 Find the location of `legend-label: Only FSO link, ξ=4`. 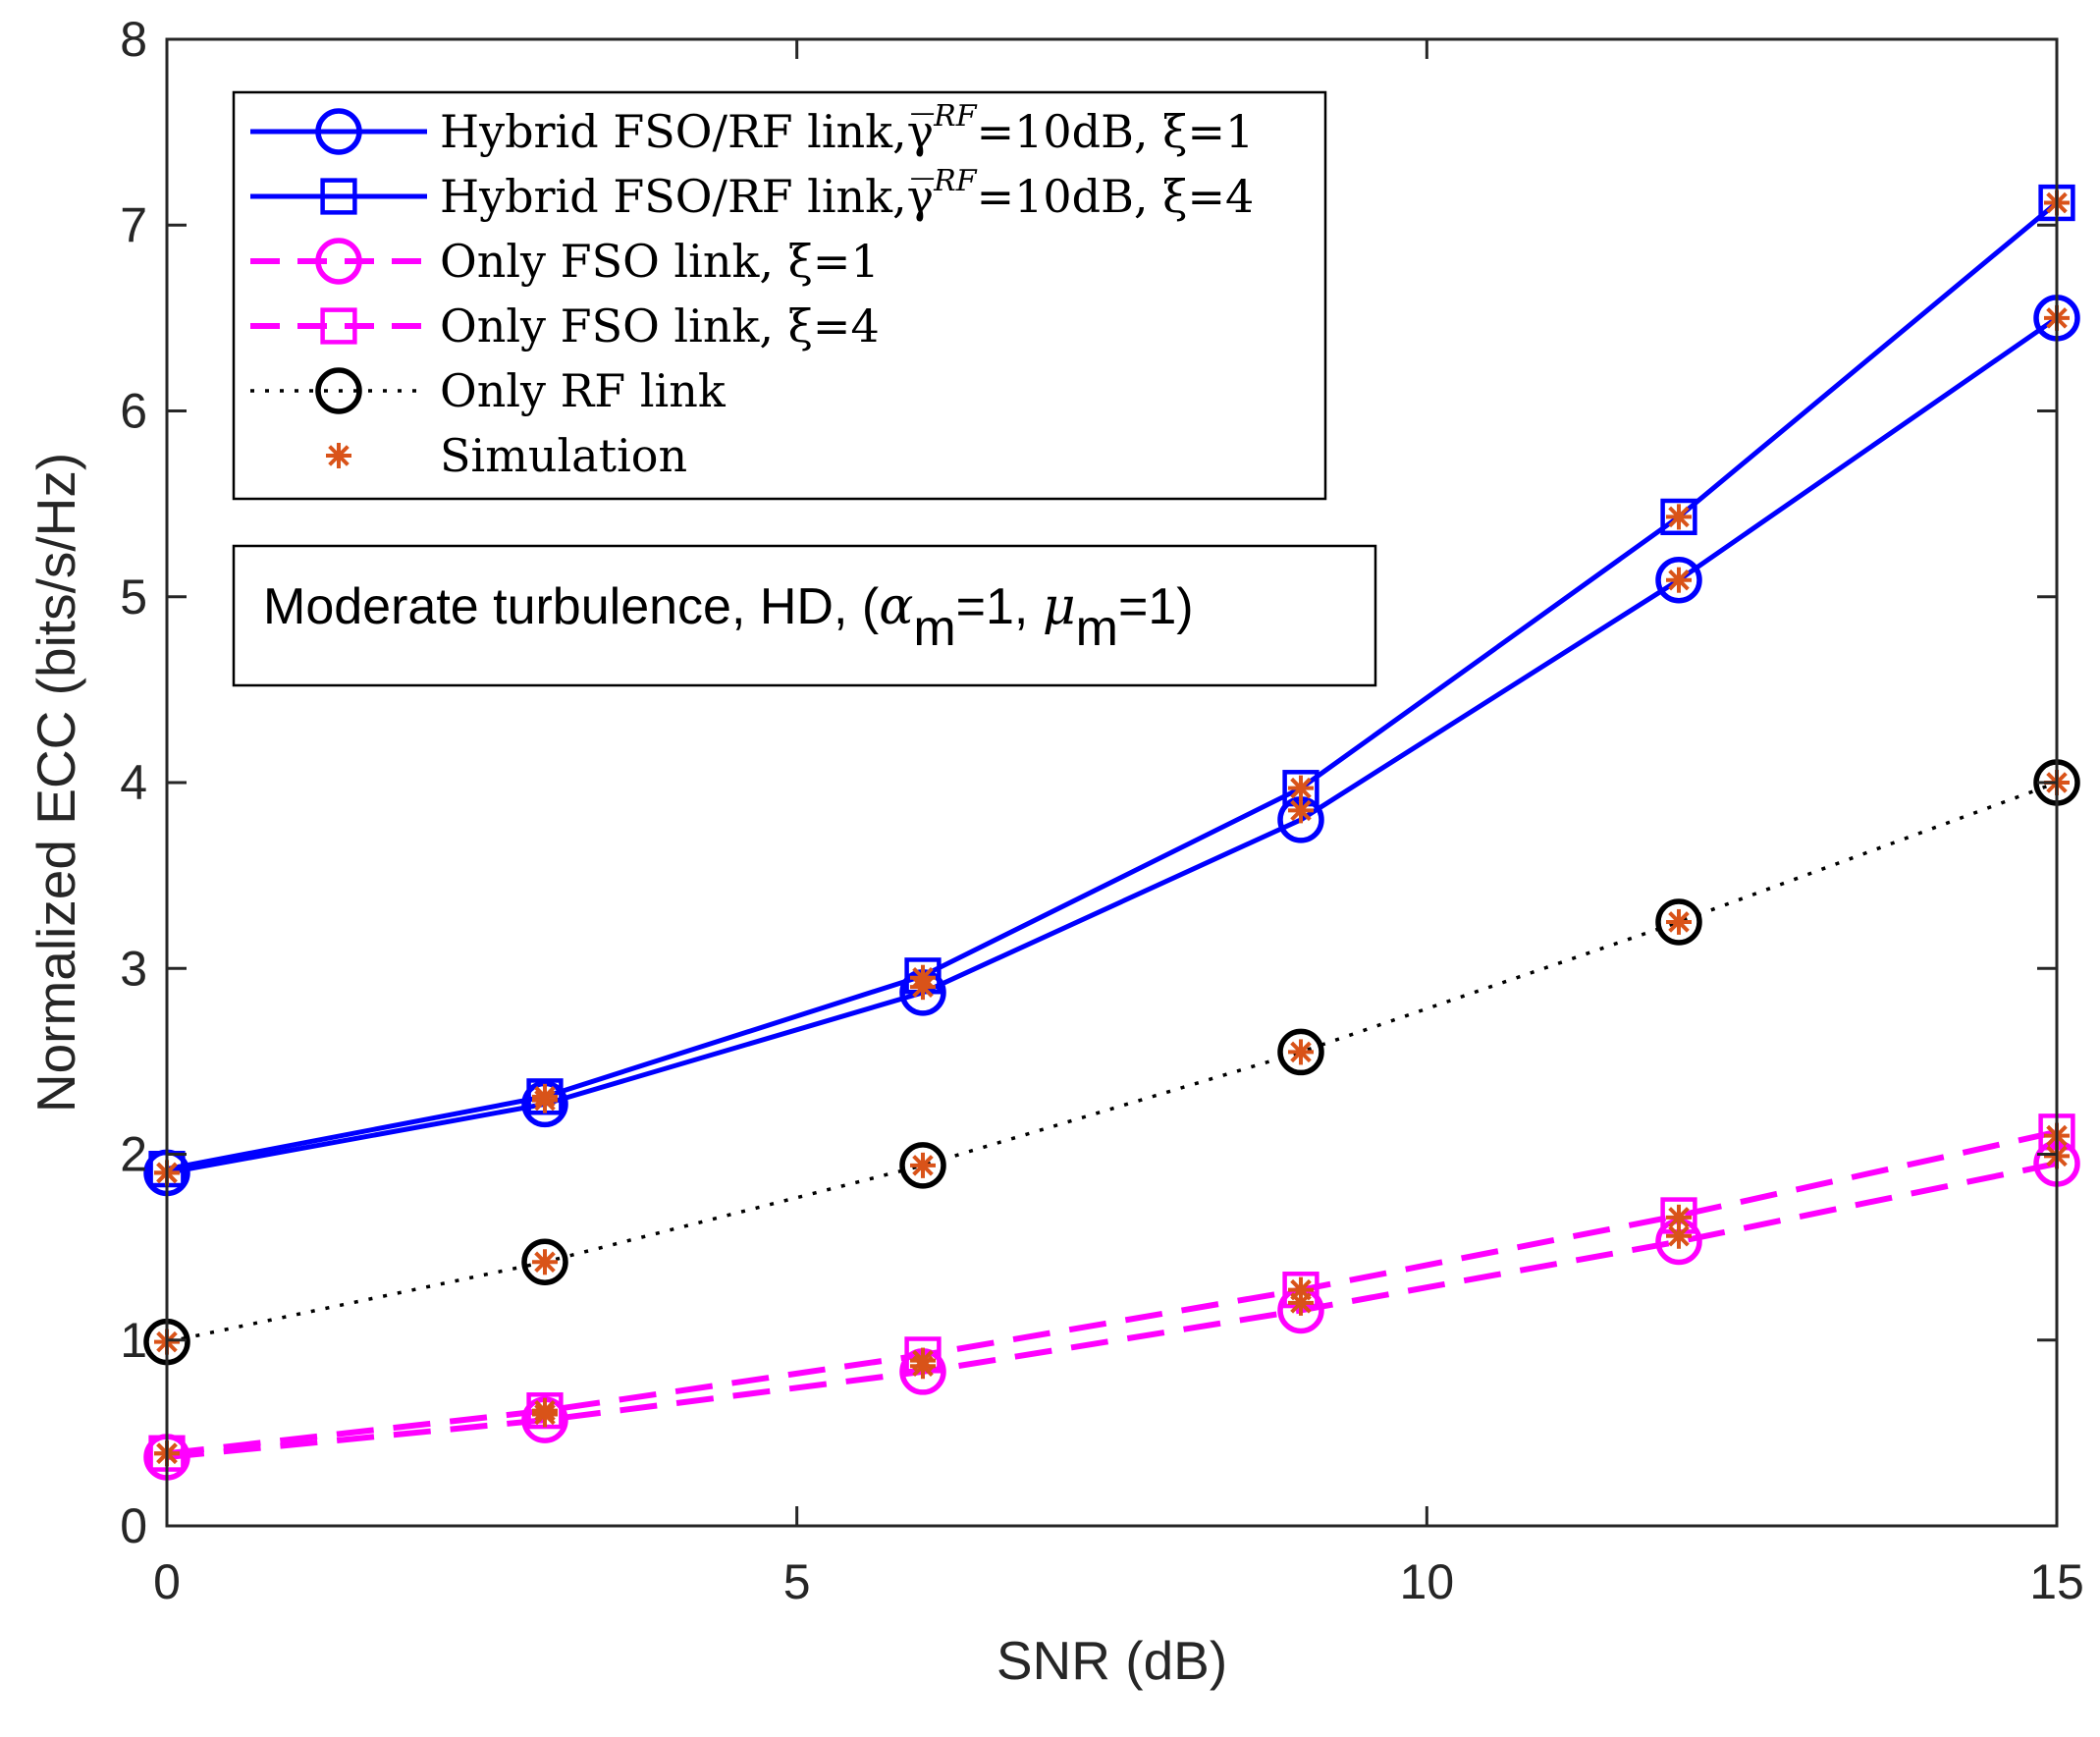

legend-label: Only FSO link, ξ=4 is located at coordinates (660, 326).